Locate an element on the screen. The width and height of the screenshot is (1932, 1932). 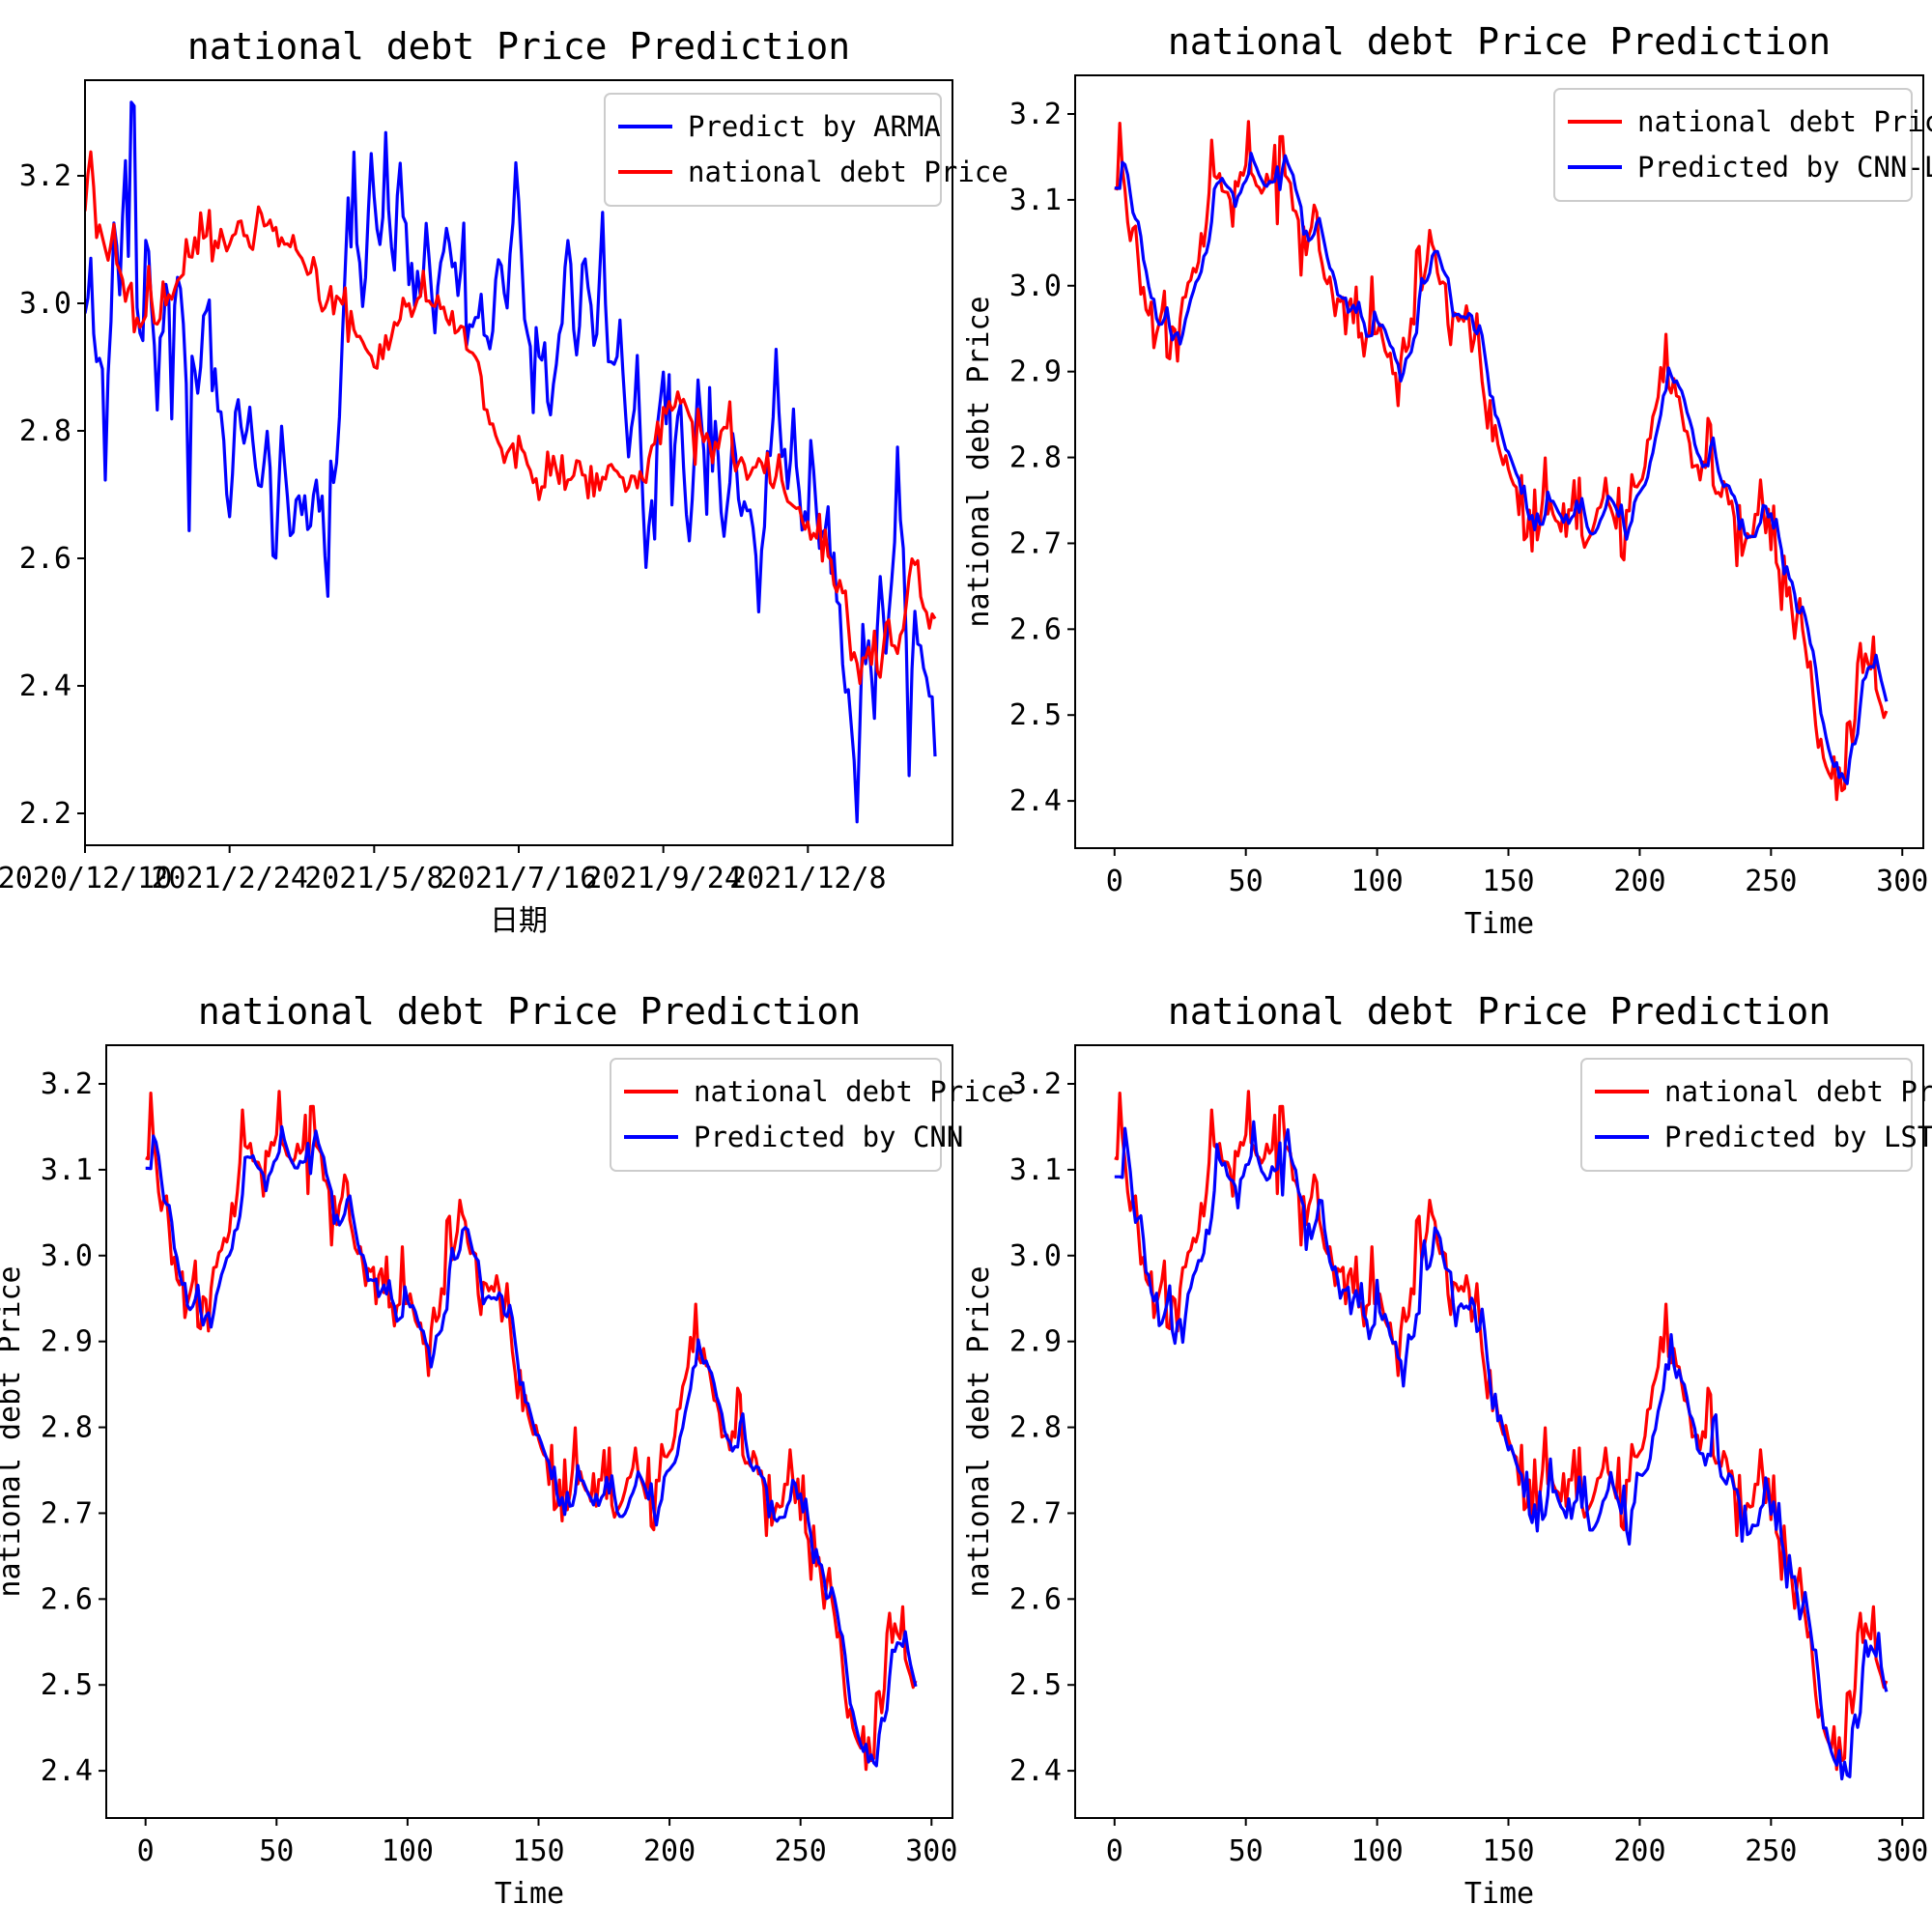
legend: national debt Price Predicted by CNN-LSTM is located at coordinates (1742, 145).